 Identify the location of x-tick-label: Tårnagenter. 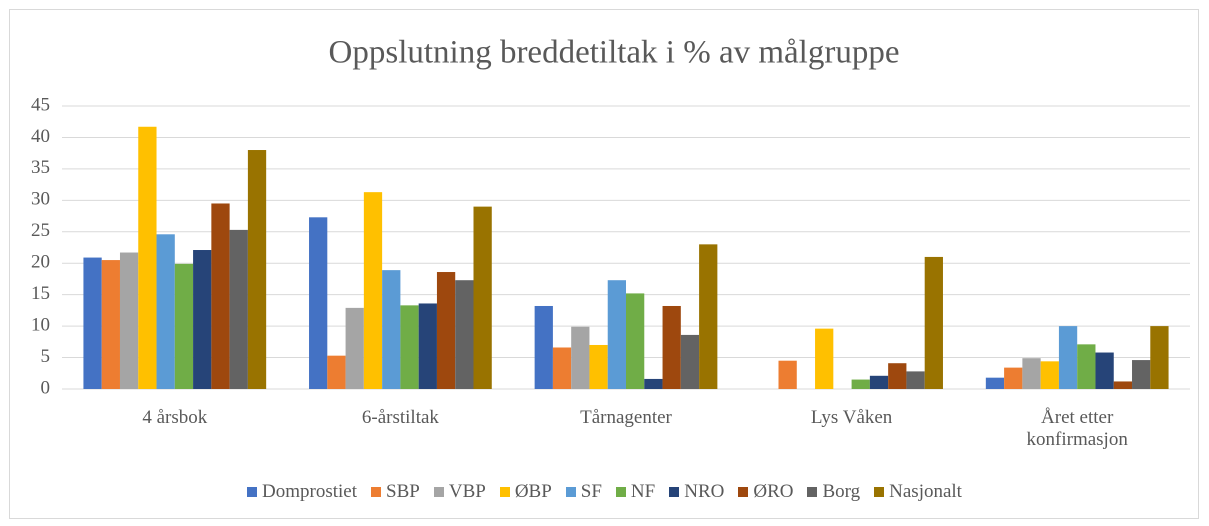
(626, 417).